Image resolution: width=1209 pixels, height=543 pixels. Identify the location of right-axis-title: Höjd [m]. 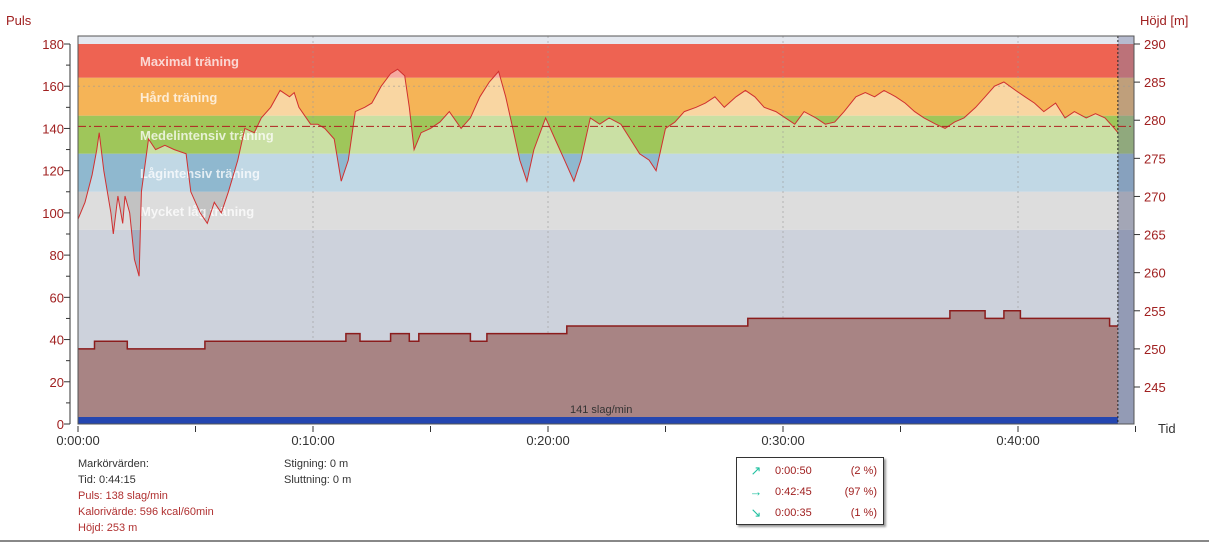
(1164, 20).